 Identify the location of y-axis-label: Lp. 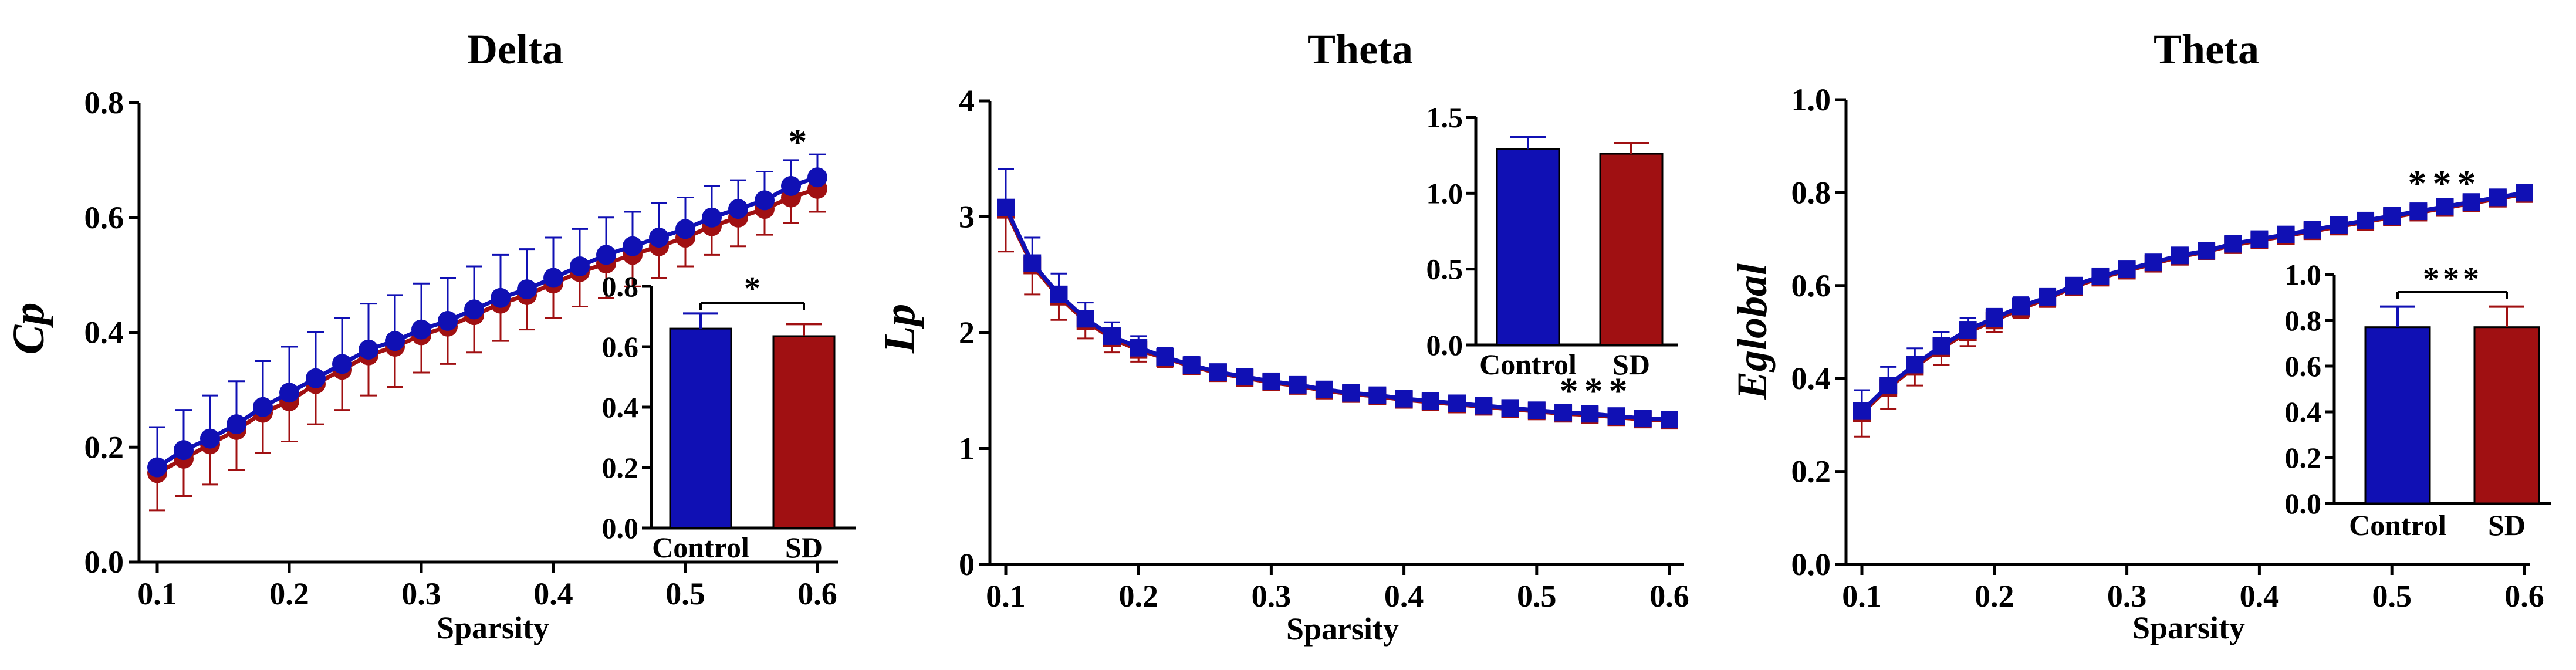
(899, 329).